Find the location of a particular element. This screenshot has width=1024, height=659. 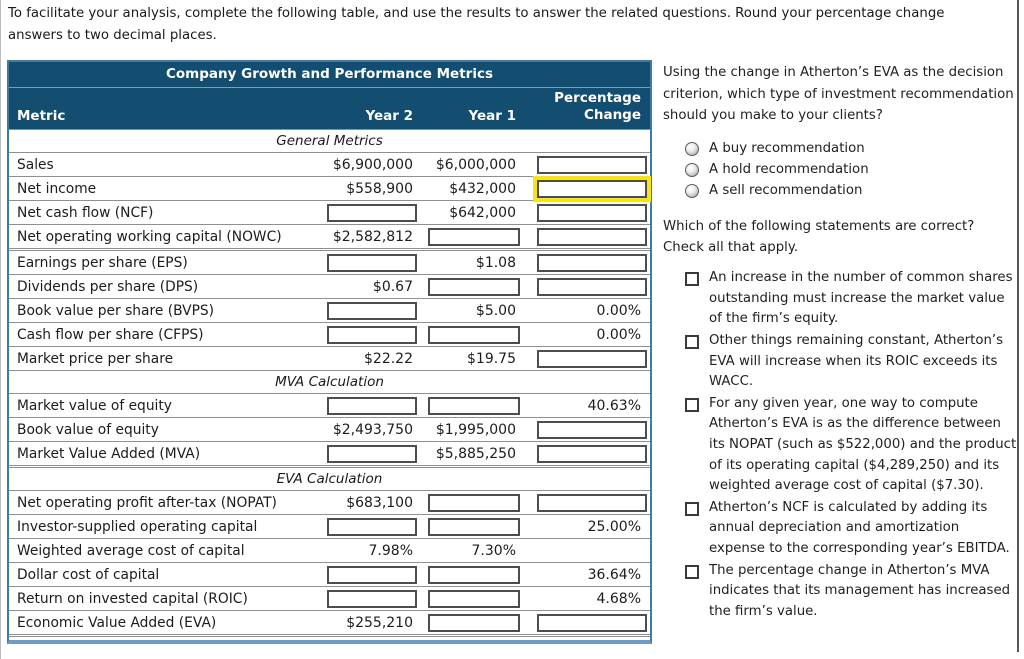

cell-value: $5,885,250 is located at coordinates (475, 453).